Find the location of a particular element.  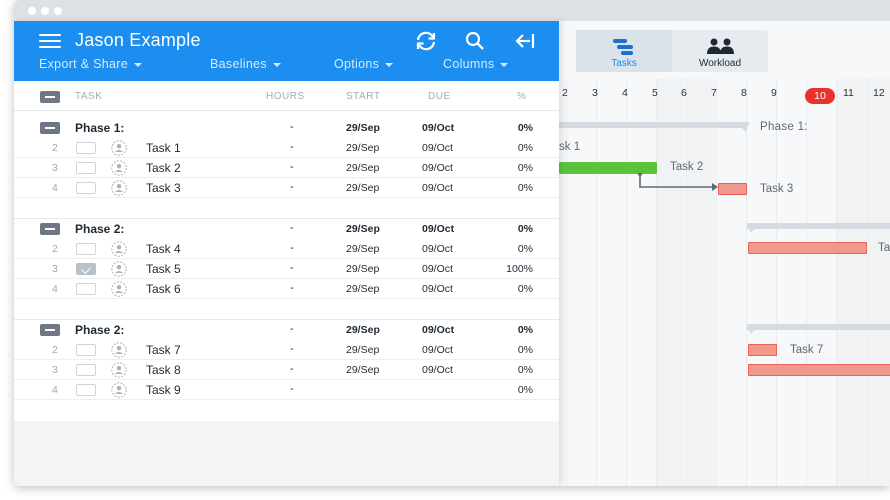

phase-row: Phase 1: - 29/Sep 09/Oct 0% is located at coordinates (286, 128).